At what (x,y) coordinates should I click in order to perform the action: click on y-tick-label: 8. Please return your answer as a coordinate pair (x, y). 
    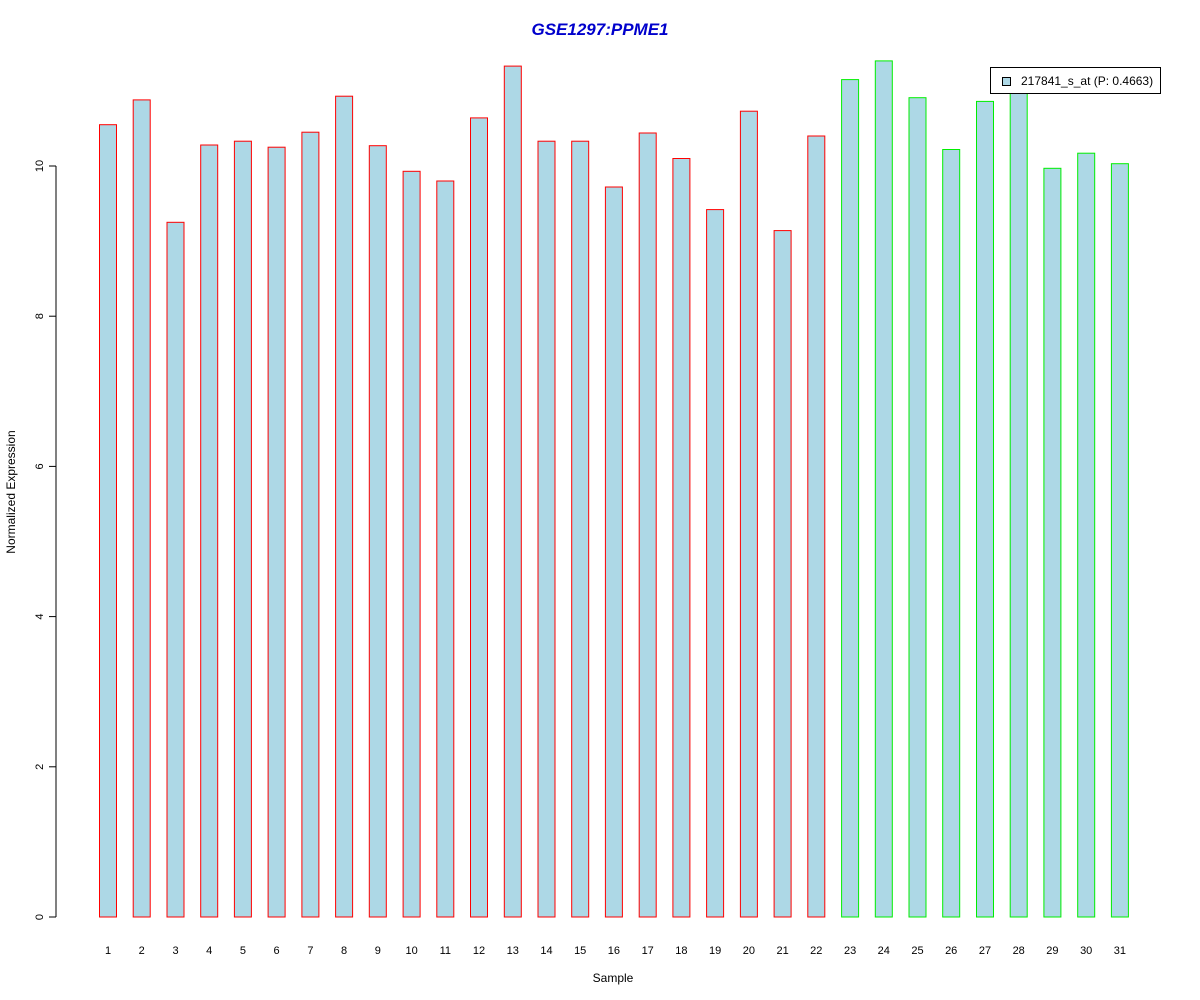
    Looking at the image, I should click on (40, 316).